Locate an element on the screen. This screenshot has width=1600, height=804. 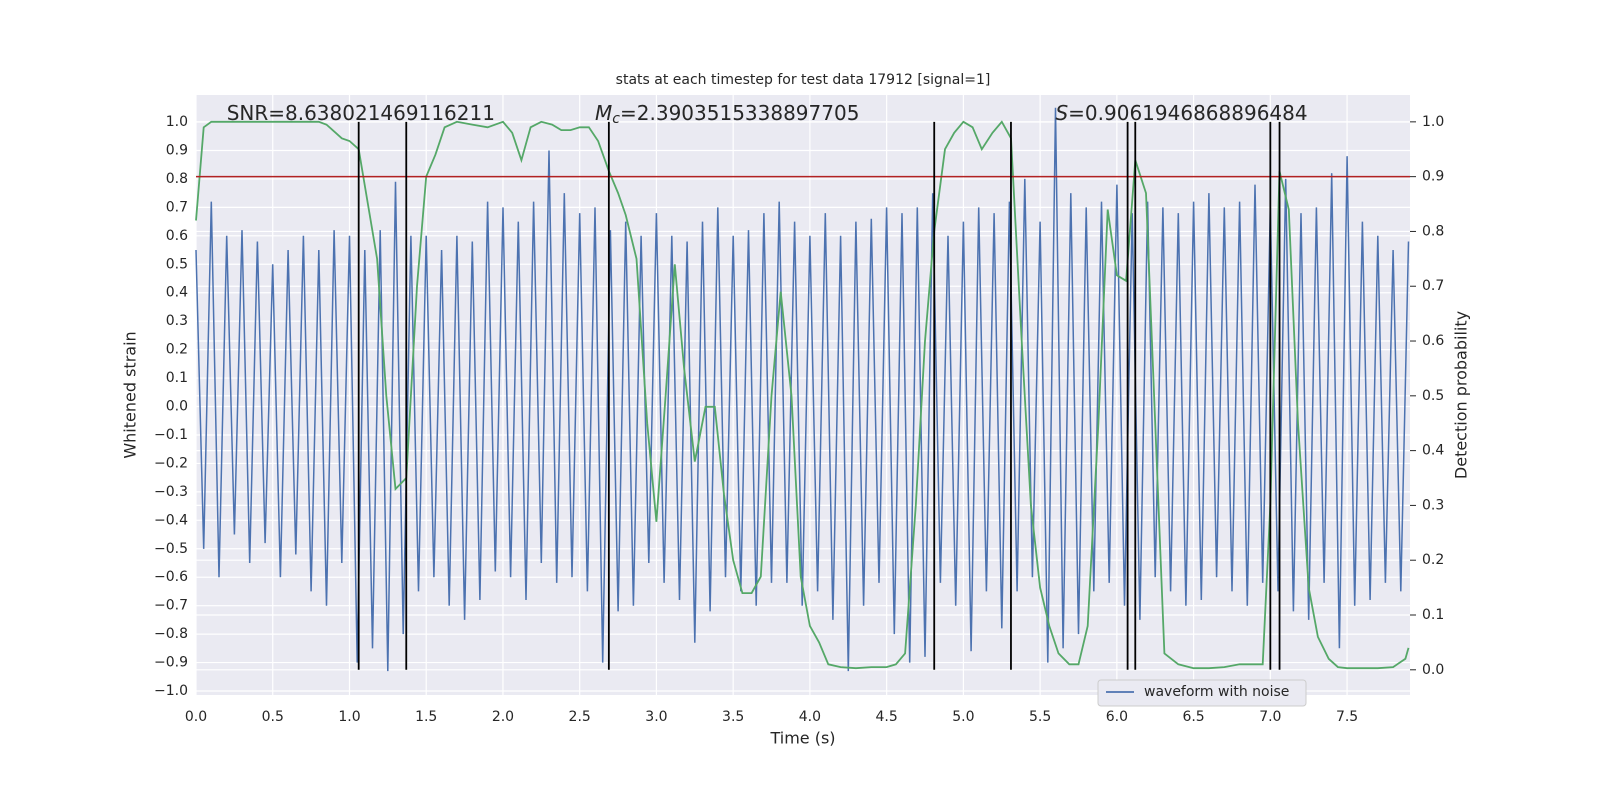
annotation-text: SNR=8.638021469116211 is located at coordinates (361, 113).